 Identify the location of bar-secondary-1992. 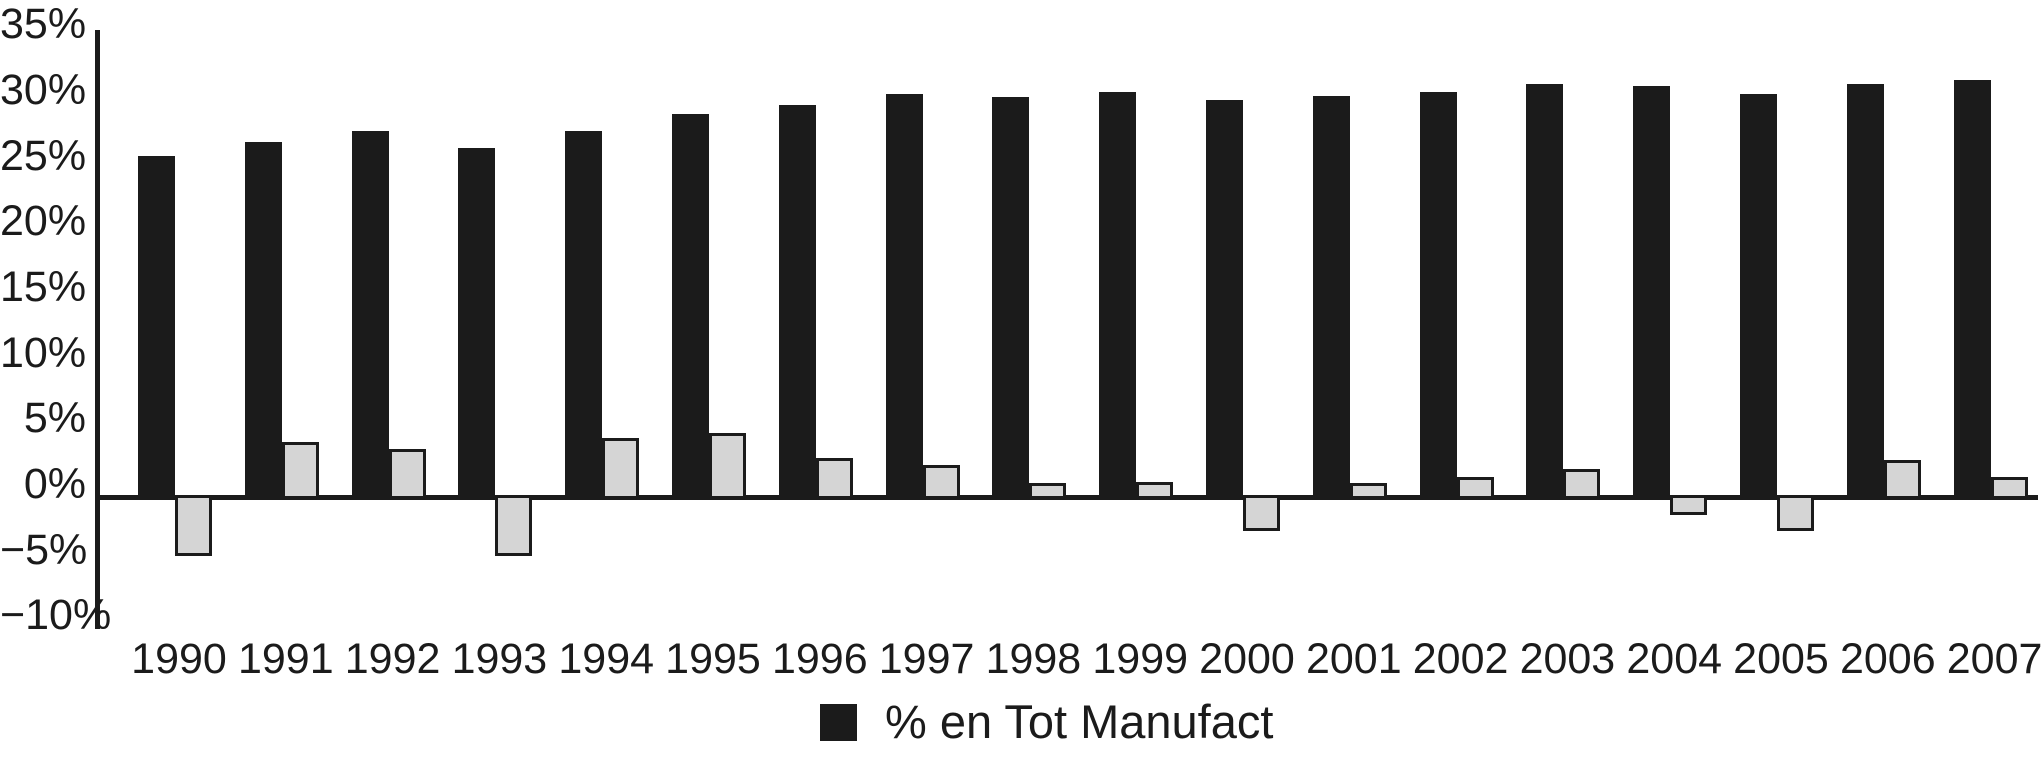
(407, 474).